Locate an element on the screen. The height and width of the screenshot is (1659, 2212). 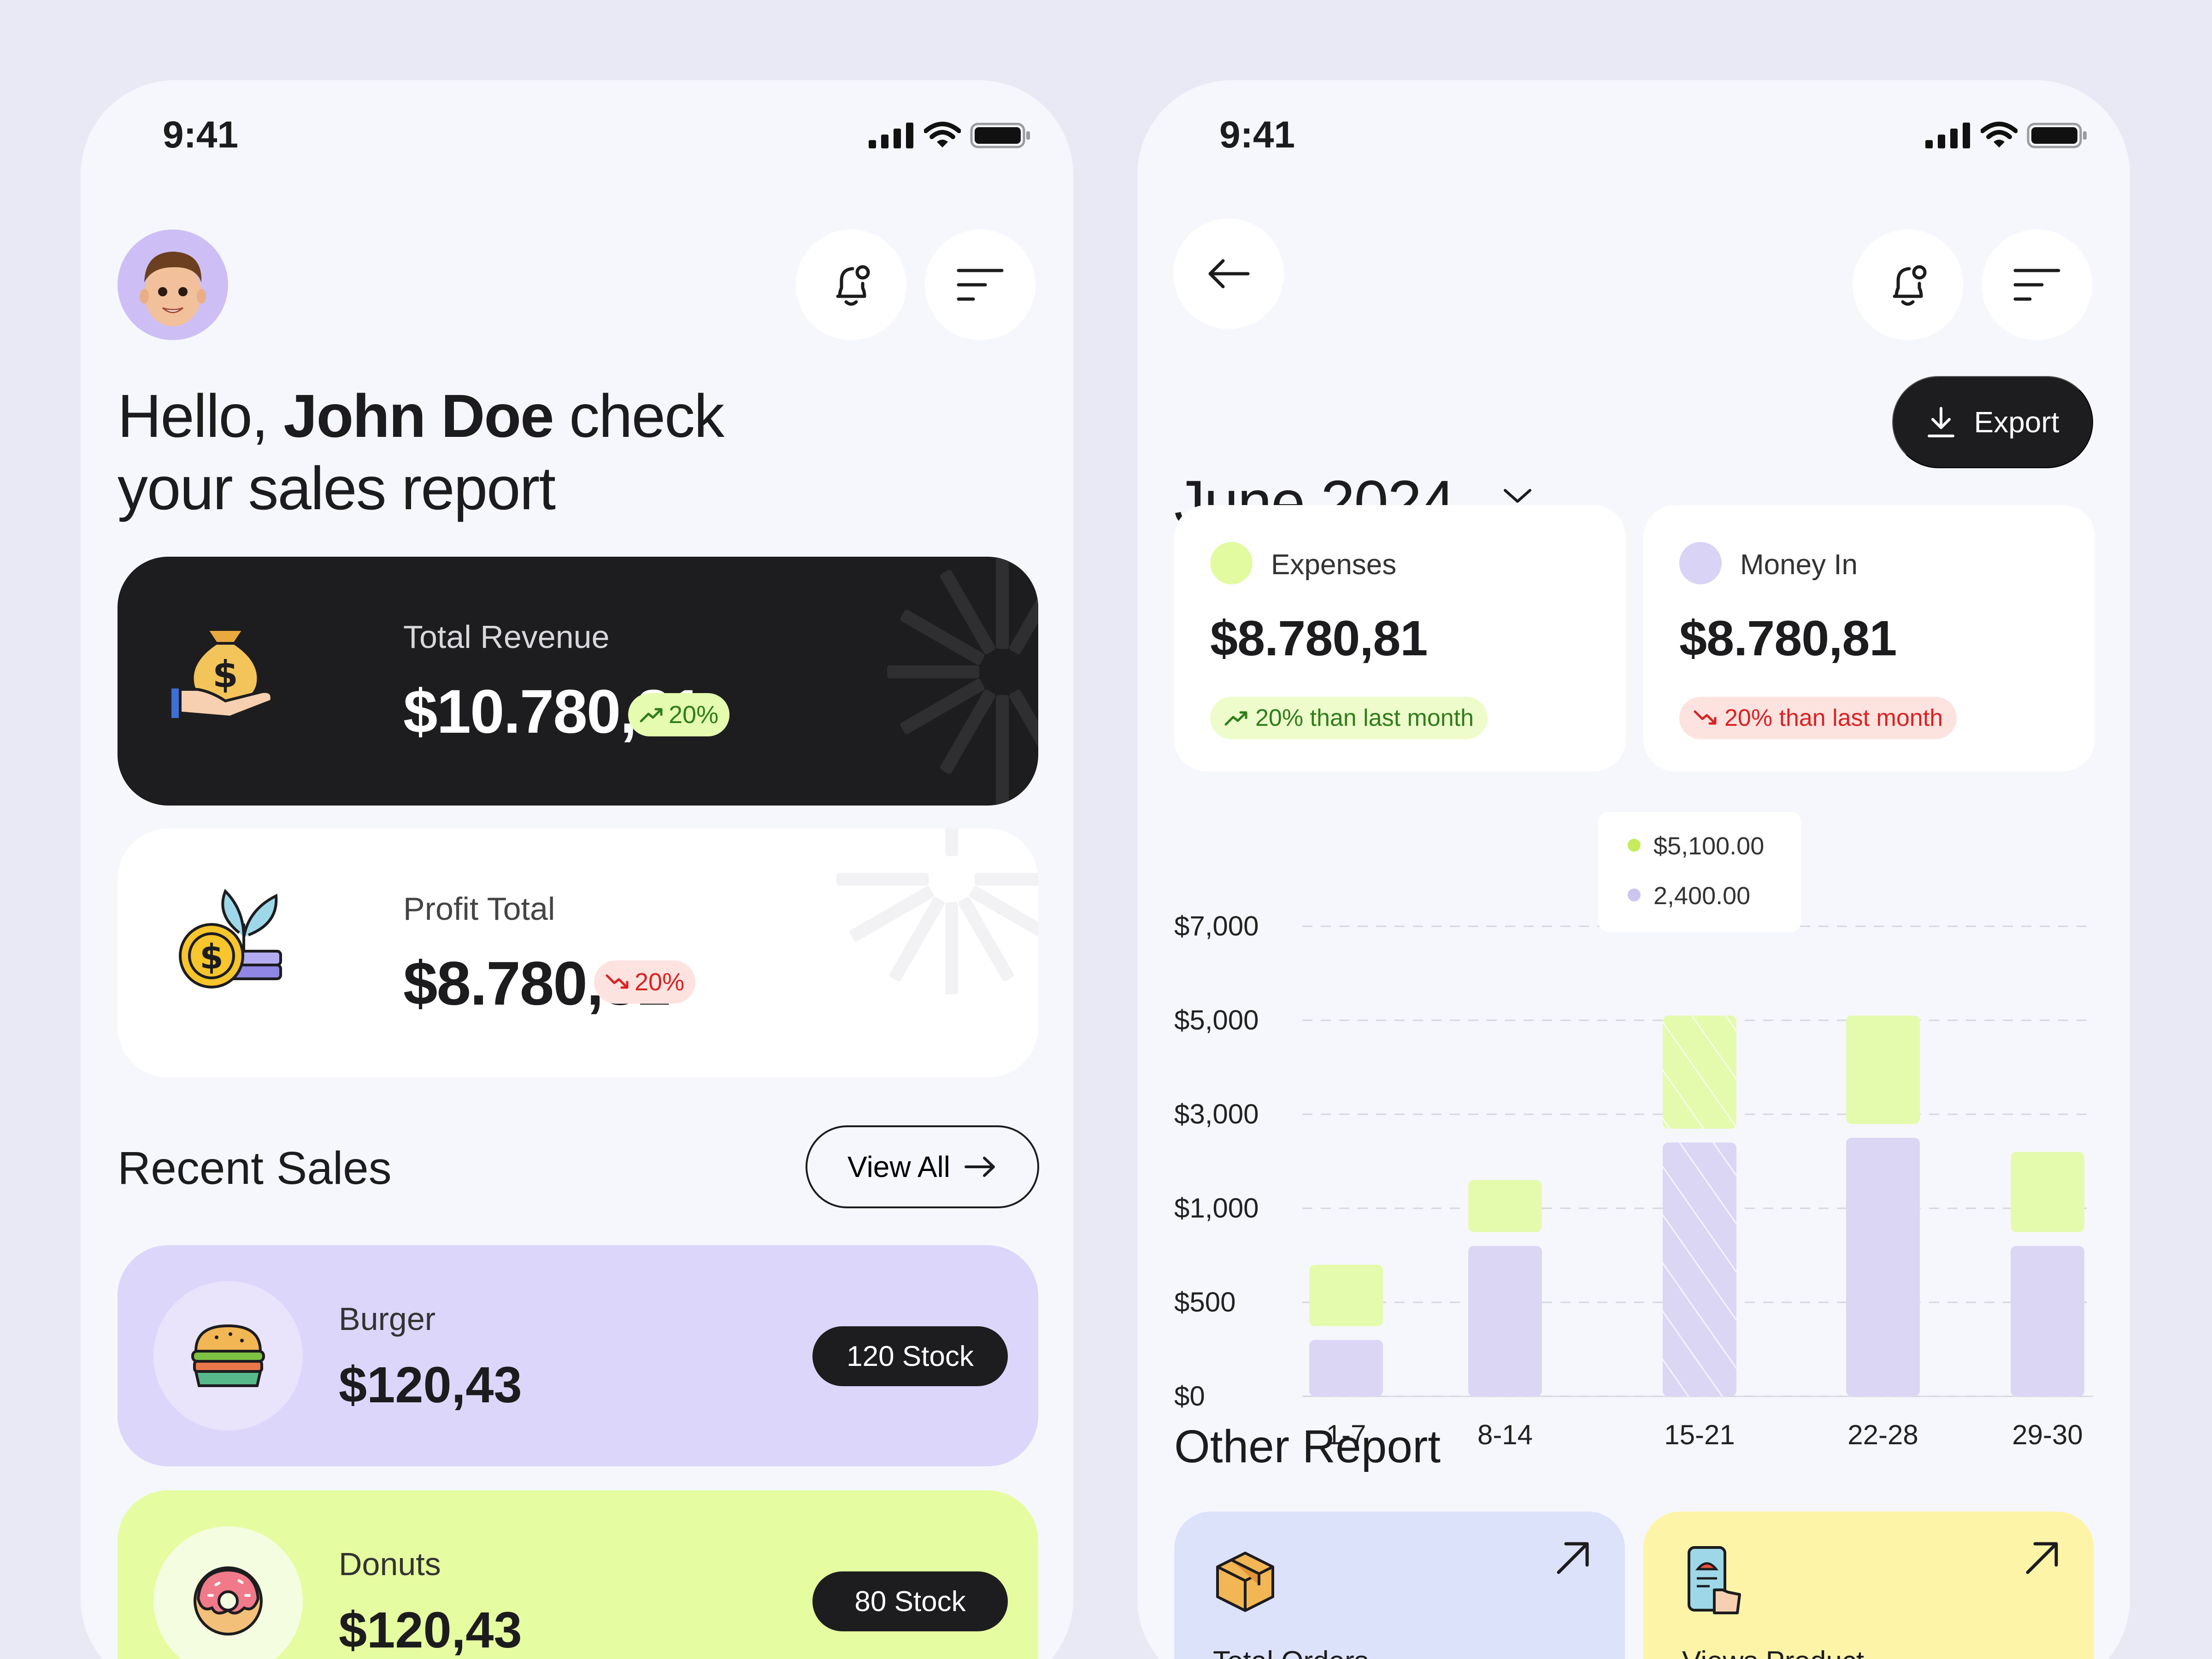
chart-bar-hatch is located at coordinates (1699, 1269).